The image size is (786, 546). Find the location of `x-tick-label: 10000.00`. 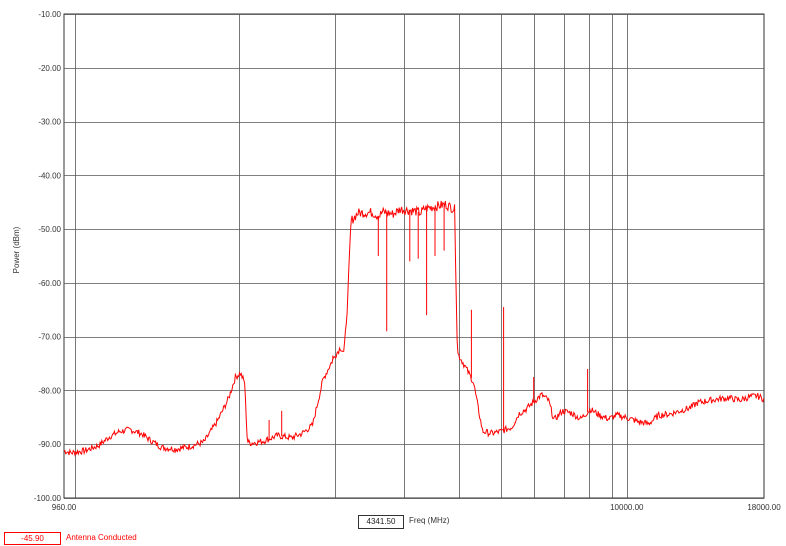

x-tick-label: 10000.00 is located at coordinates (627, 507).